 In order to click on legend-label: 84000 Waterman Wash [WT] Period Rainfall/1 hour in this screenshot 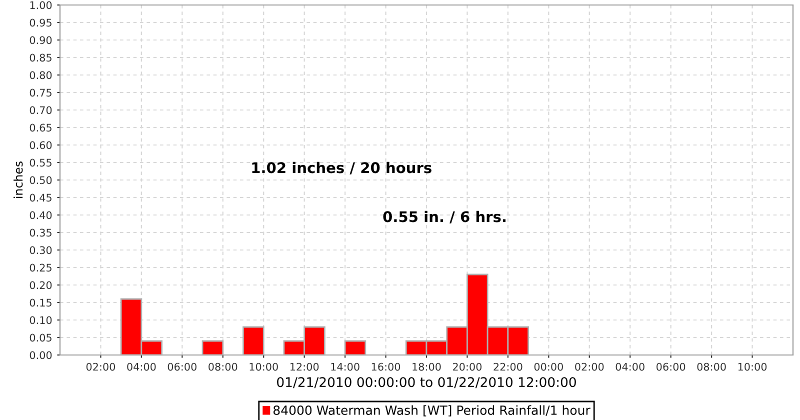, I will do `click(431, 410)`.